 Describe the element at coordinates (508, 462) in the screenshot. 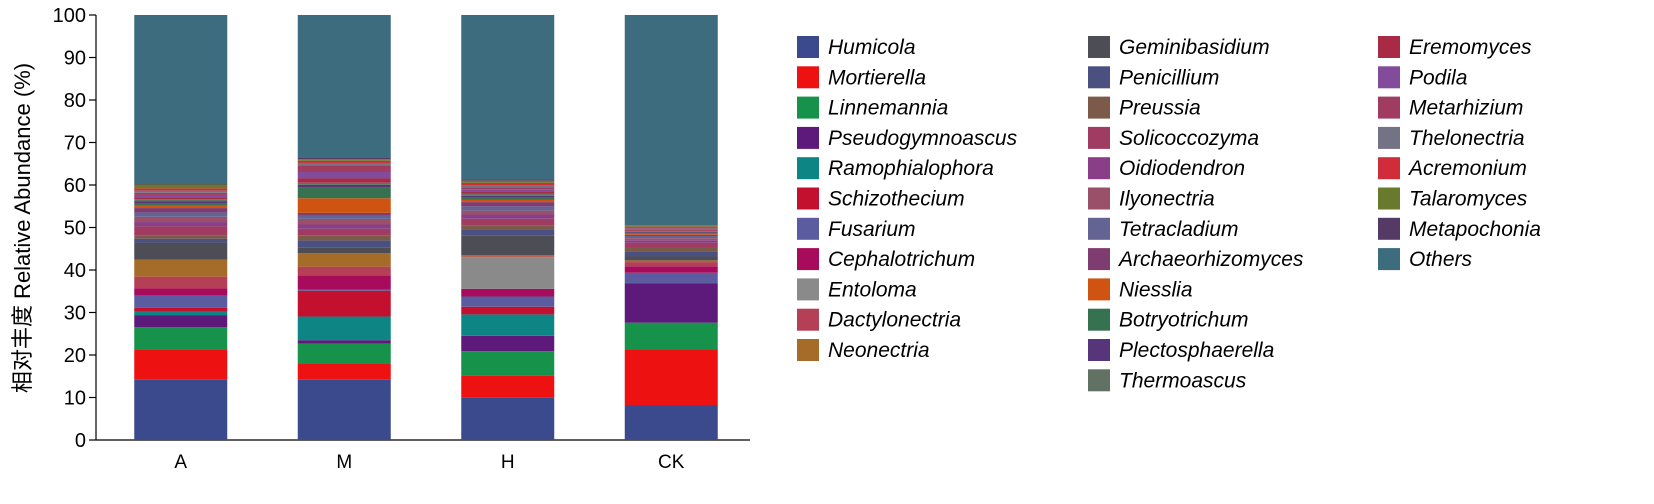

I see `x-tick-label: H` at that location.